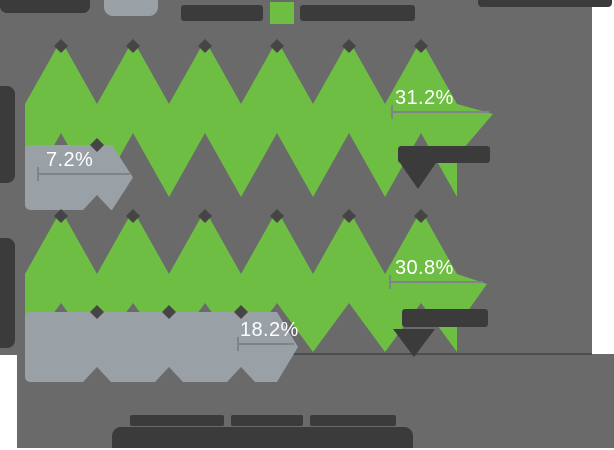 The image size is (614, 450). What do you see at coordinates (424, 98) in the screenshot?
I see `value-label-green-1: 31.2%` at bounding box center [424, 98].